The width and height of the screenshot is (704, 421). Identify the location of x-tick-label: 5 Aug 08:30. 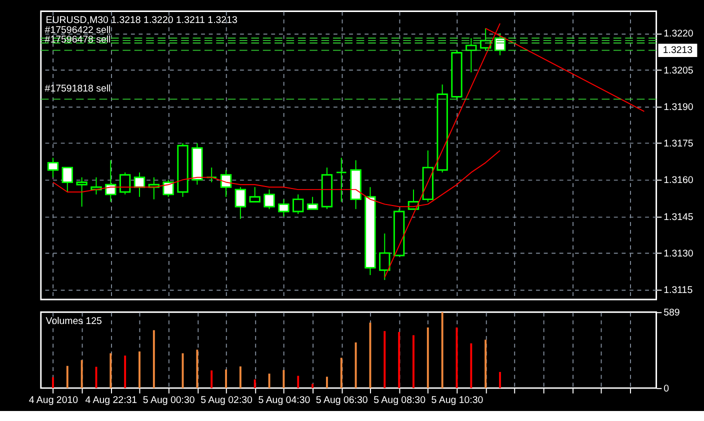
(400, 400).